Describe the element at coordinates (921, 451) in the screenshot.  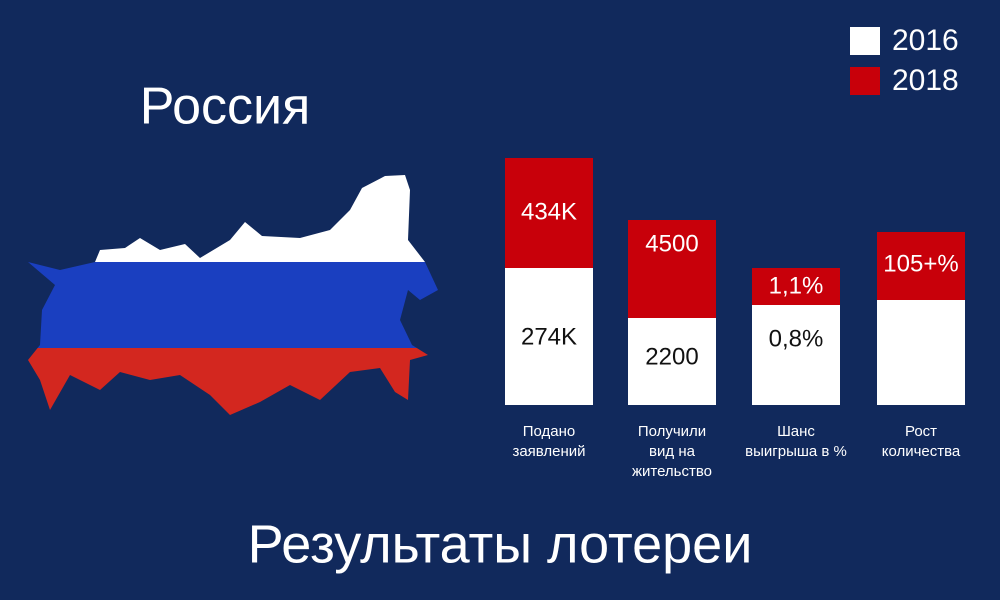
I see `category-label: количества` at that location.